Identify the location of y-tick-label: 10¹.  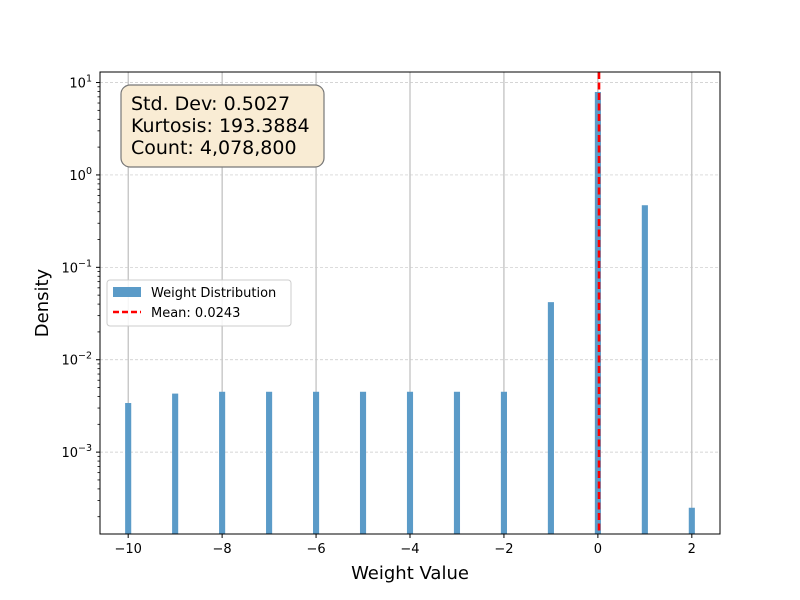
(80, 83).